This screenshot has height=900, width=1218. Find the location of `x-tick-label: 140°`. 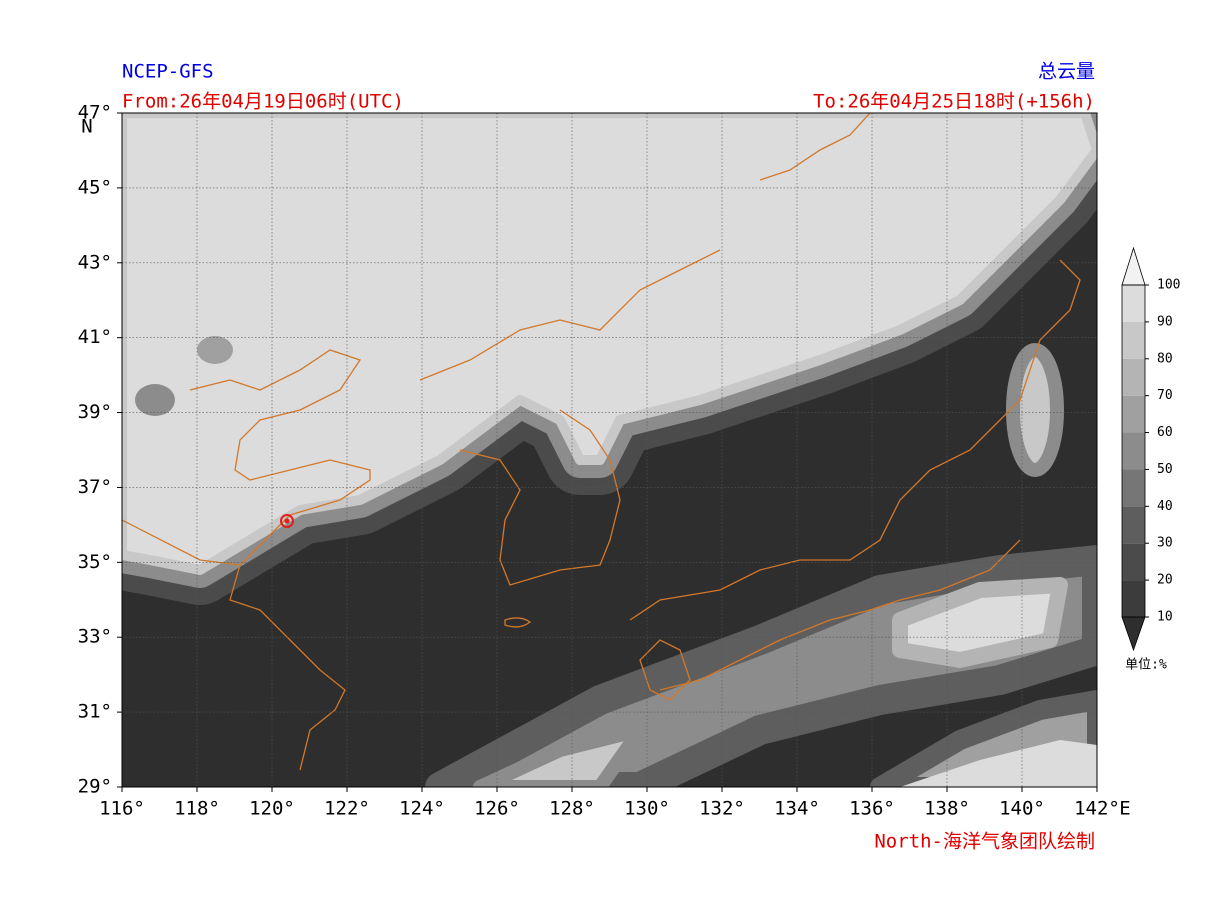

x-tick-label: 140° is located at coordinates (1022, 809).